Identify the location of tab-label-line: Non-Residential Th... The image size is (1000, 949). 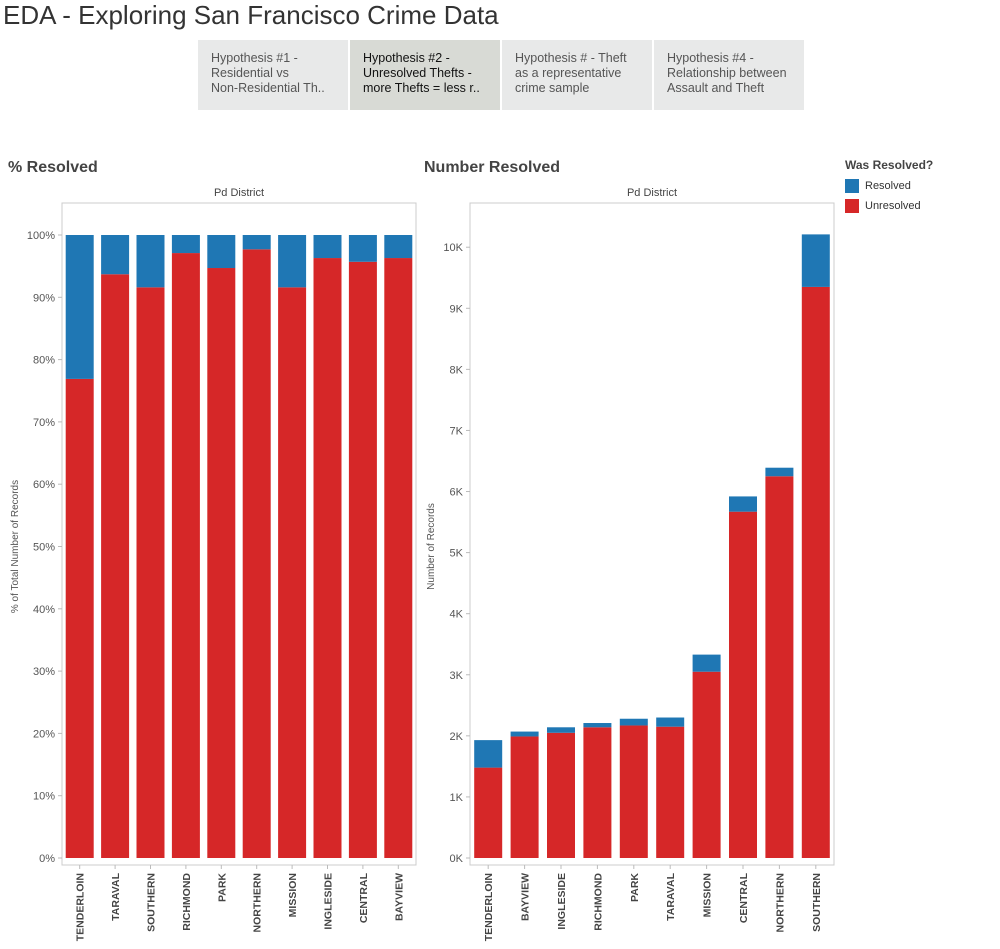
(268, 88).